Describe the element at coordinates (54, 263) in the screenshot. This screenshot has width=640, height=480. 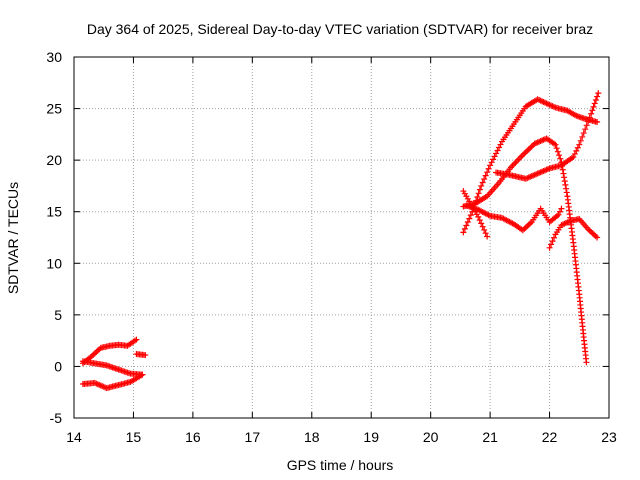
I see `y-tick-label: 10` at that location.